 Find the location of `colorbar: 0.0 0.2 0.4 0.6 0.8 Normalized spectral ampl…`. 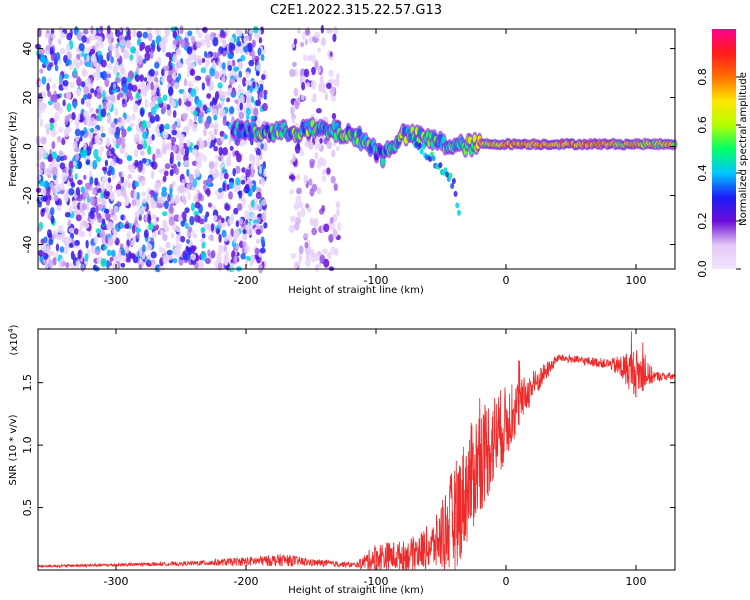

colorbar: 0.0 0.2 0.4 0.6 0.8 Normalized spectral ampl… is located at coordinates (722, 153).